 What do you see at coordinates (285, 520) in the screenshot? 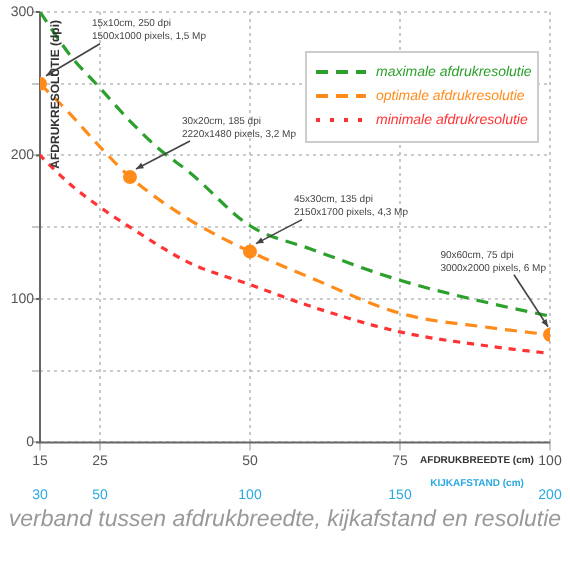
I see `text: verband tussen afdrukbreedte, kijkafstand en resolutie` at bounding box center [285, 520].